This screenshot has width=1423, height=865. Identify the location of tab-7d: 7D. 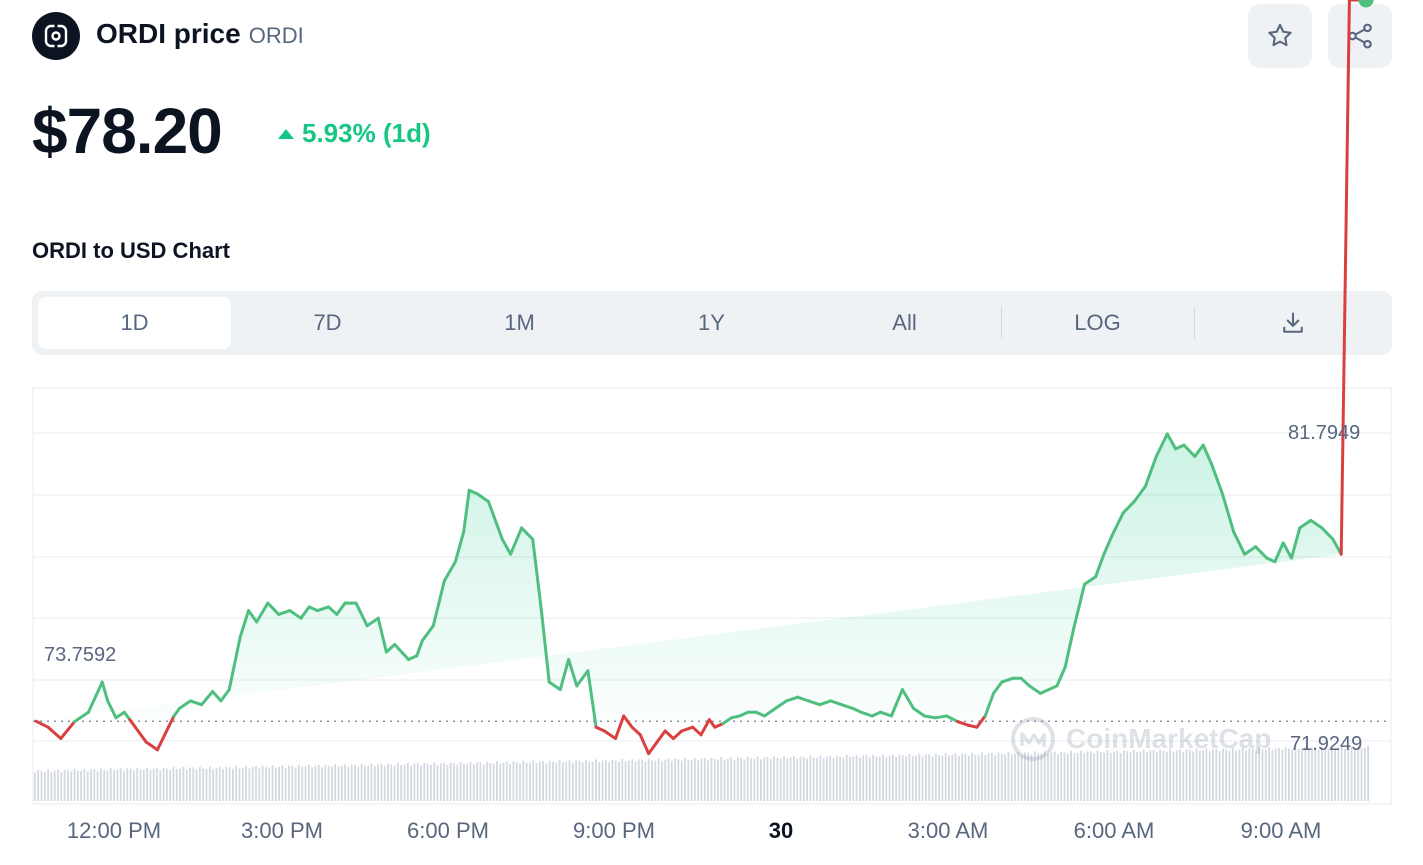
(327, 322).